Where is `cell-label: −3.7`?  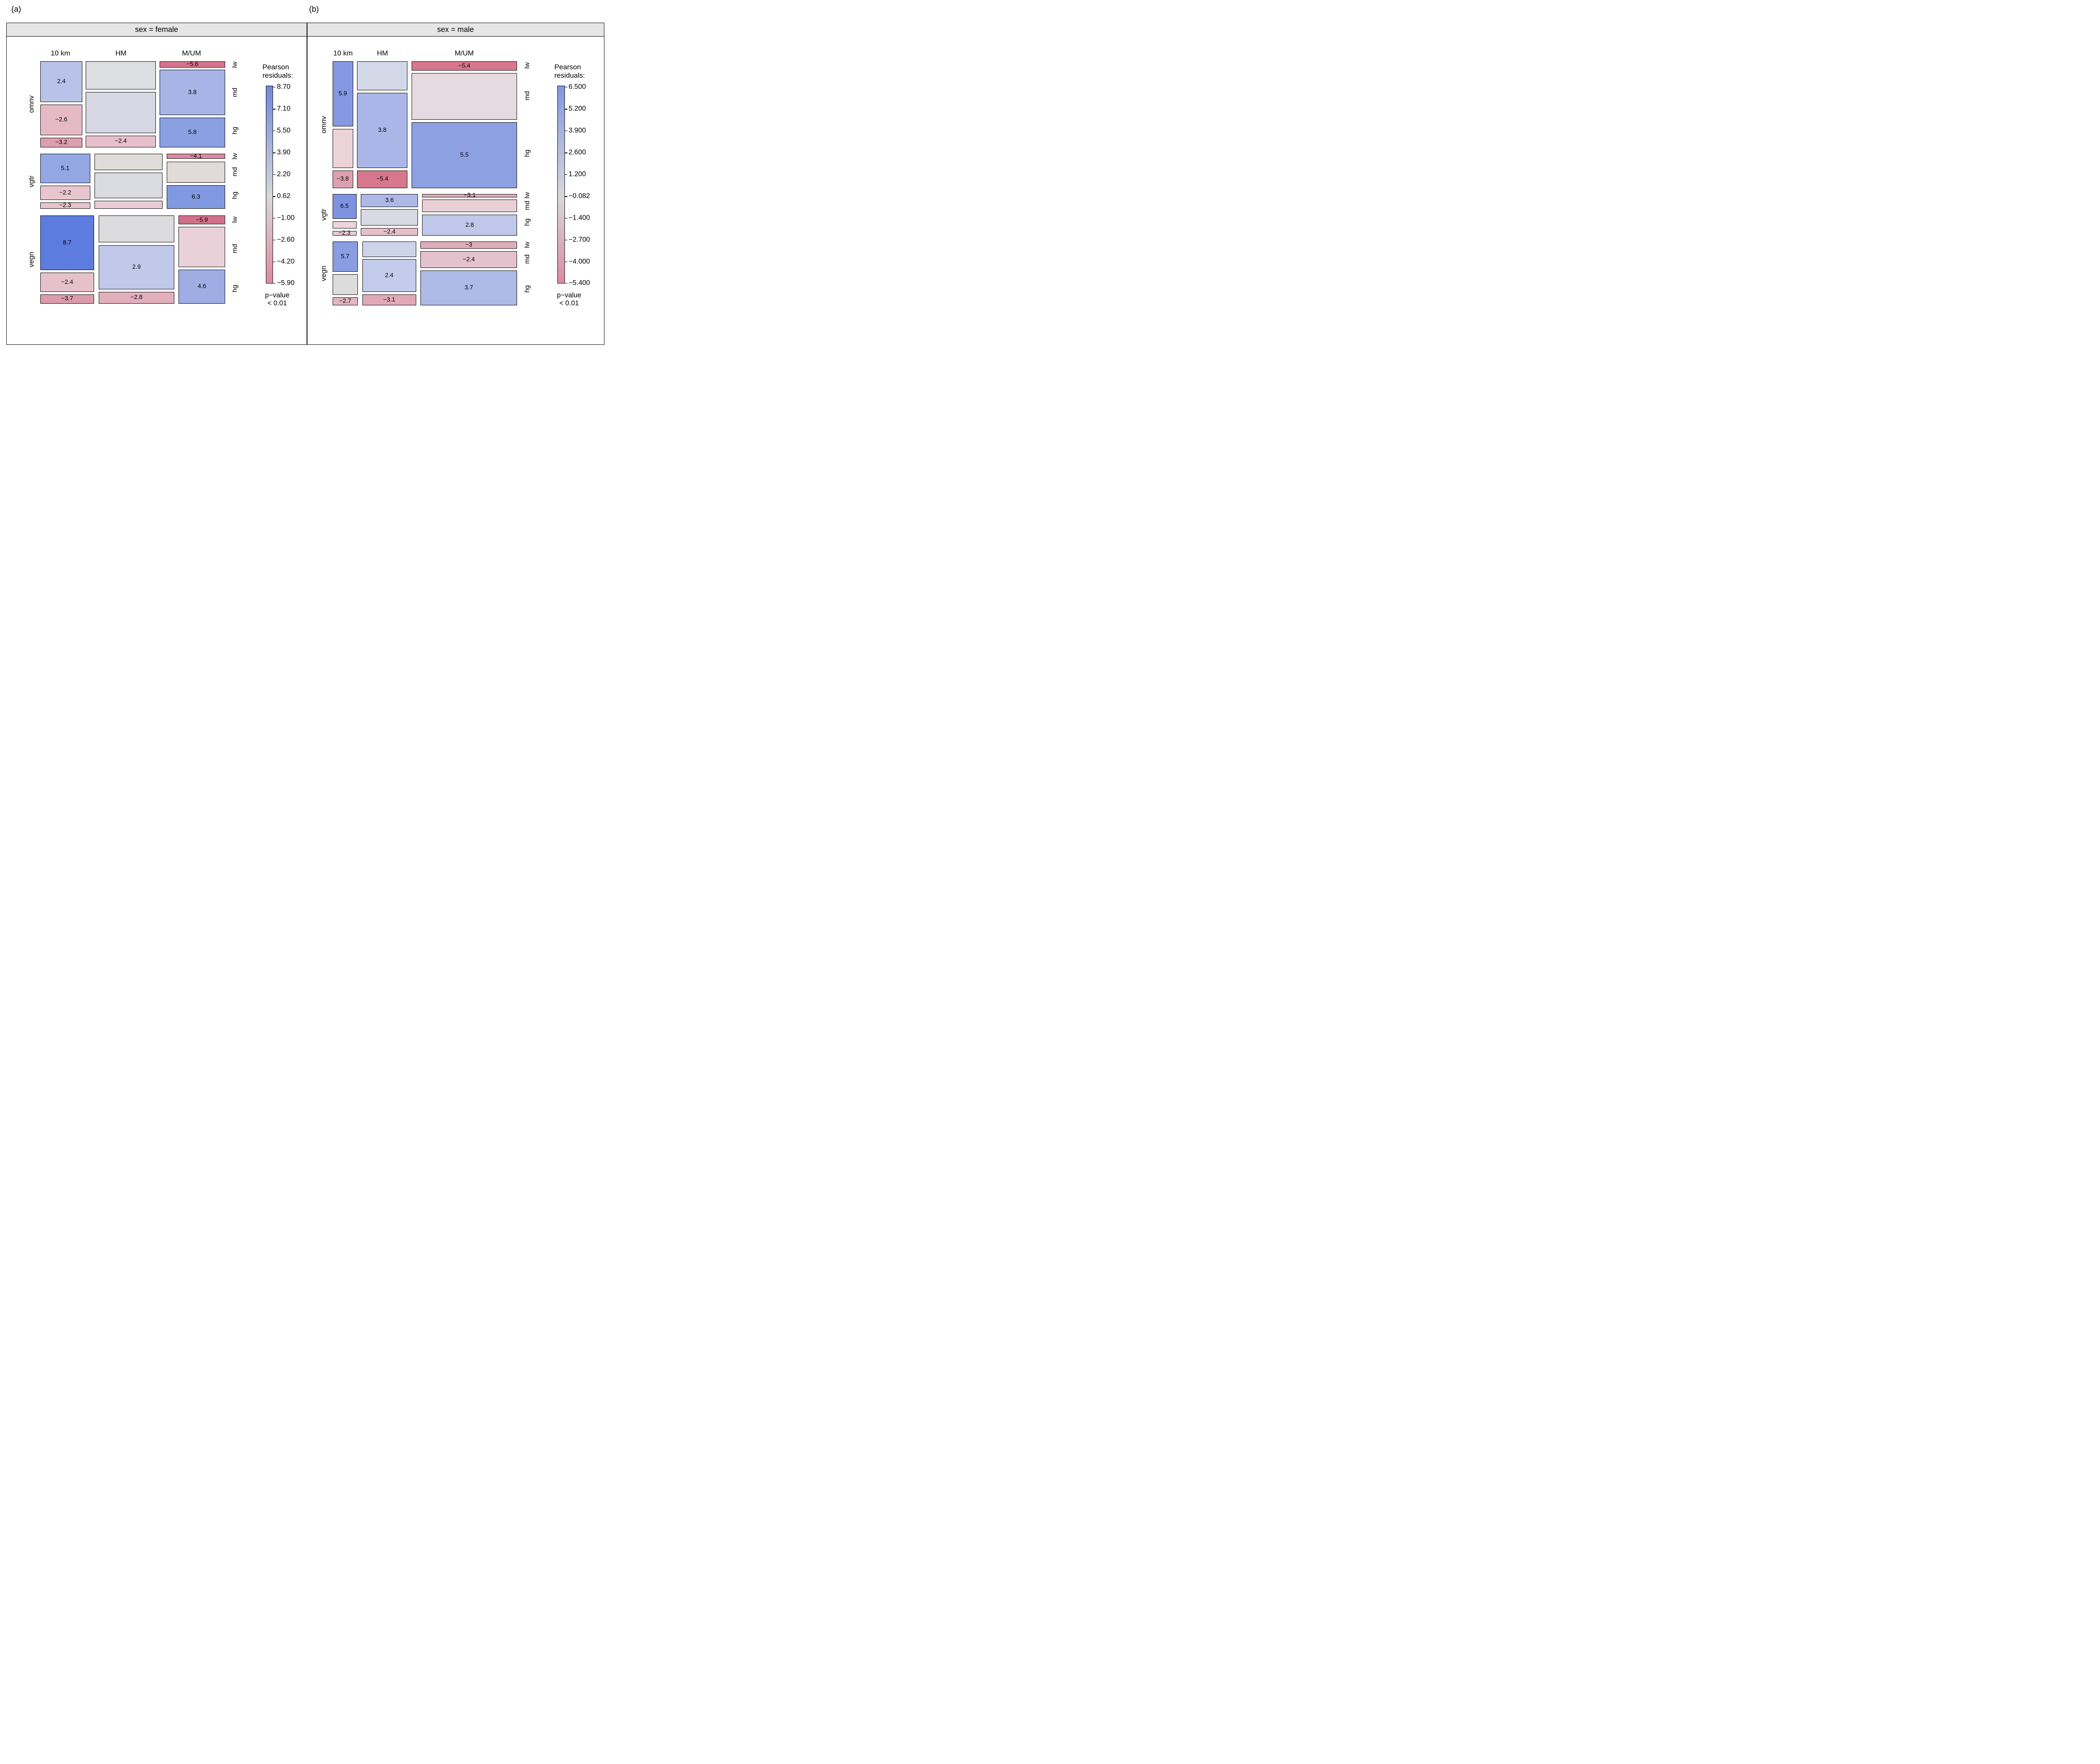
cell-label: −3.7 is located at coordinates (67, 298).